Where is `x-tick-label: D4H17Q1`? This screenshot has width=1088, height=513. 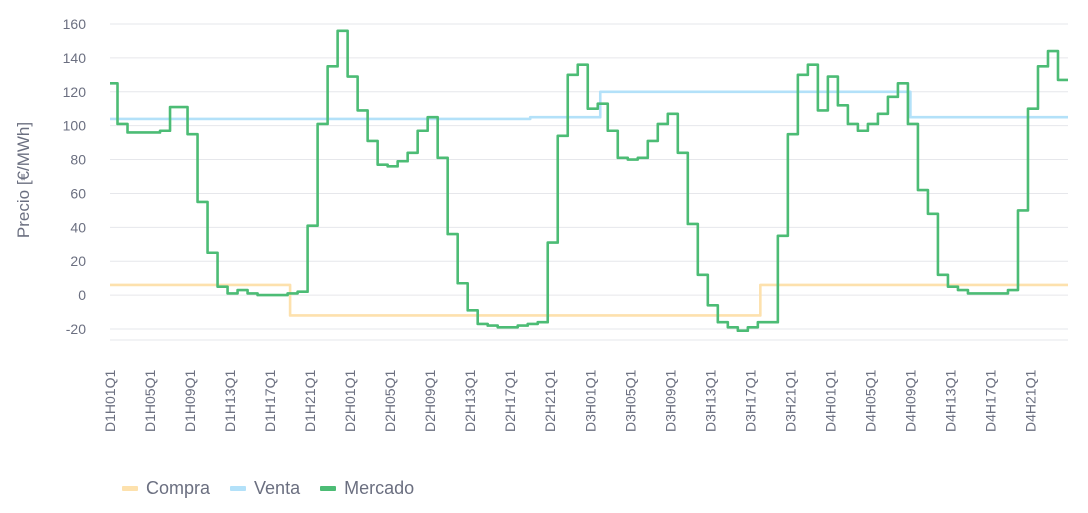
x-tick-label: D4H17Q1 is located at coordinates (990, 401).